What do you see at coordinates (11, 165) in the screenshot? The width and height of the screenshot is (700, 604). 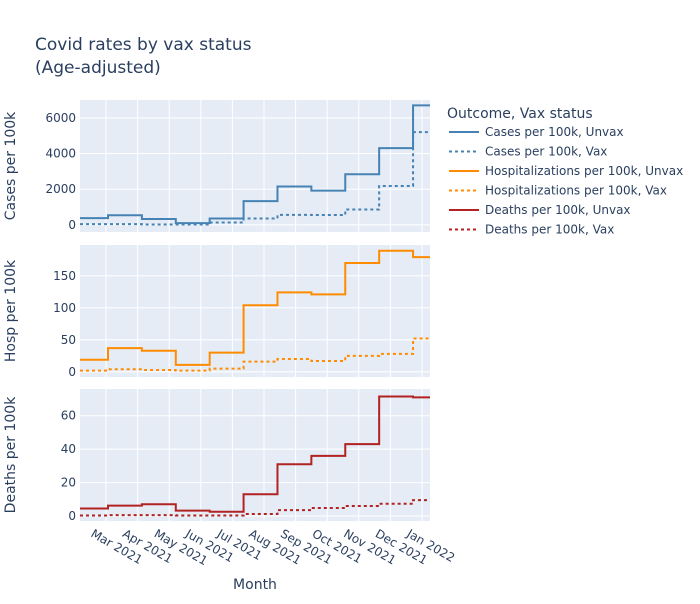 I see `y-axis-label: Cases per 100k` at bounding box center [11, 165].